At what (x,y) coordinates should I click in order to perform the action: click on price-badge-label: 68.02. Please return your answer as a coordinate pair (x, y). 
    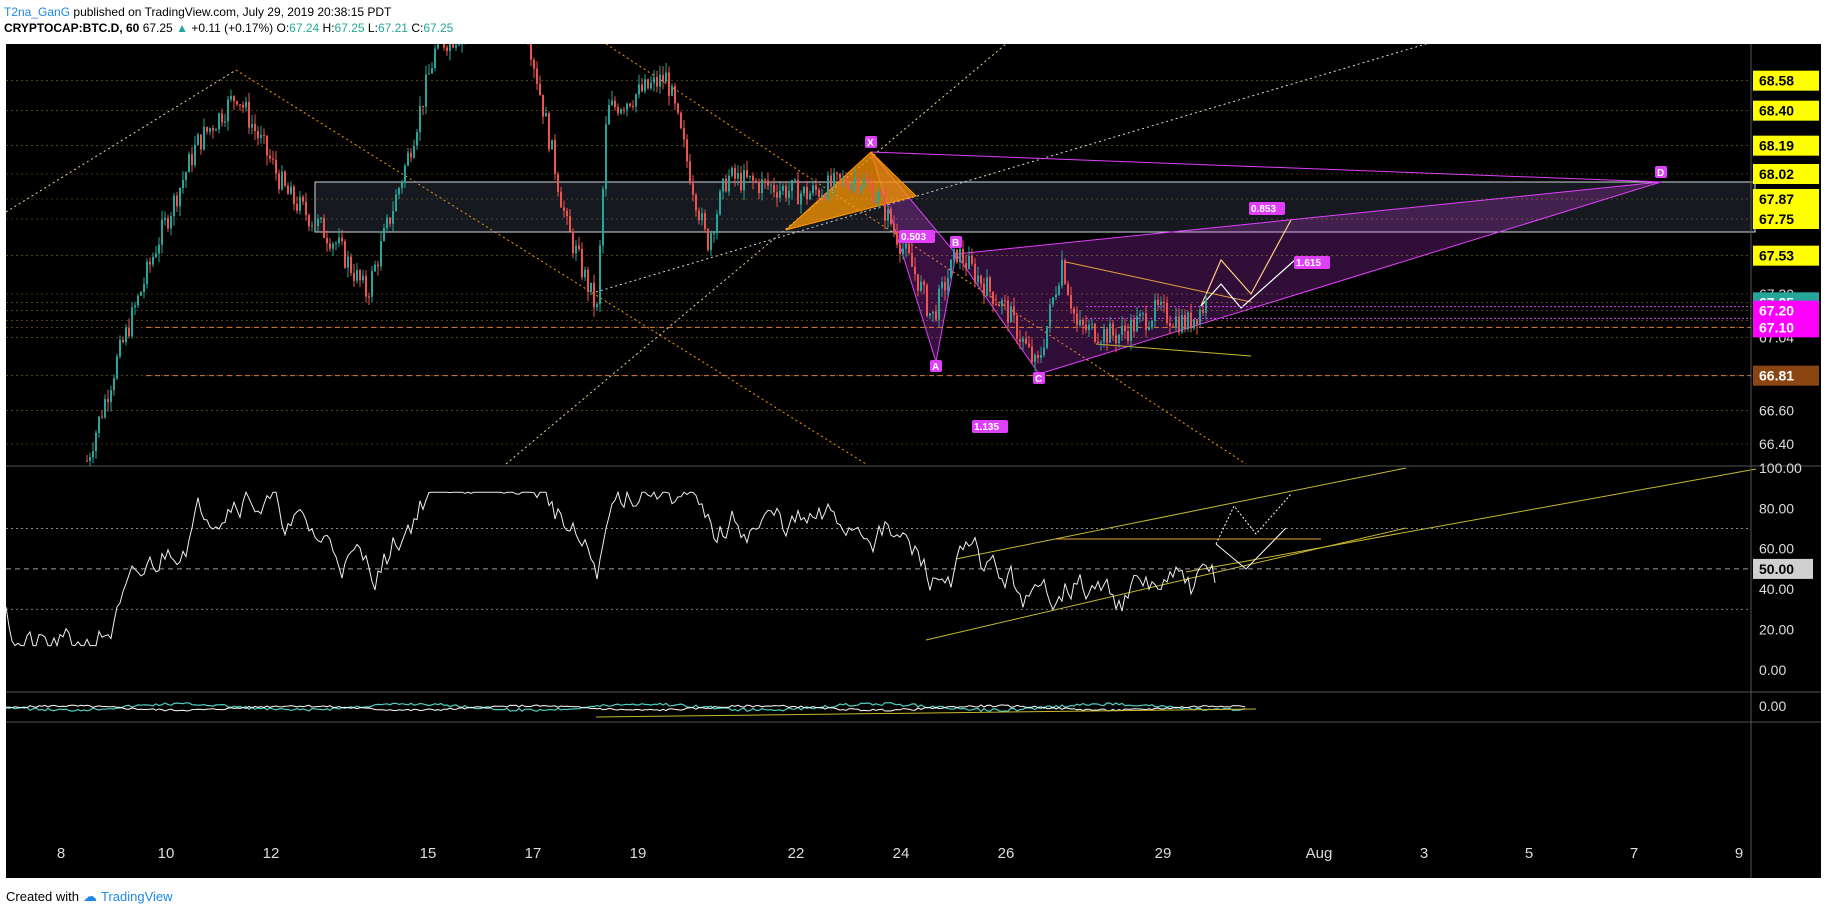
    Looking at the image, I should click on (1776, 174).